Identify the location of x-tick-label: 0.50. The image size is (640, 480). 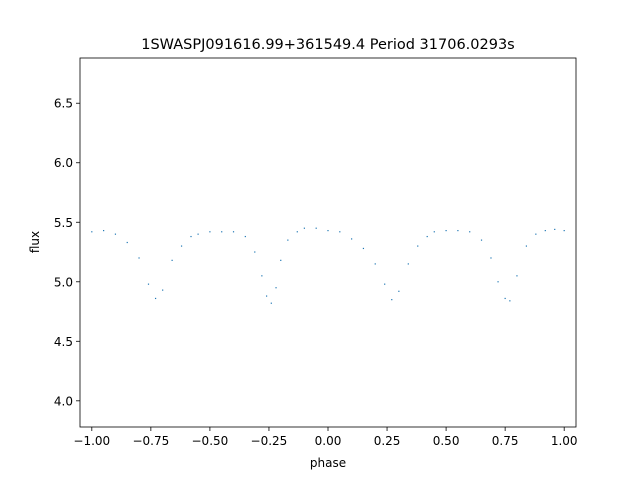
(446, 441).